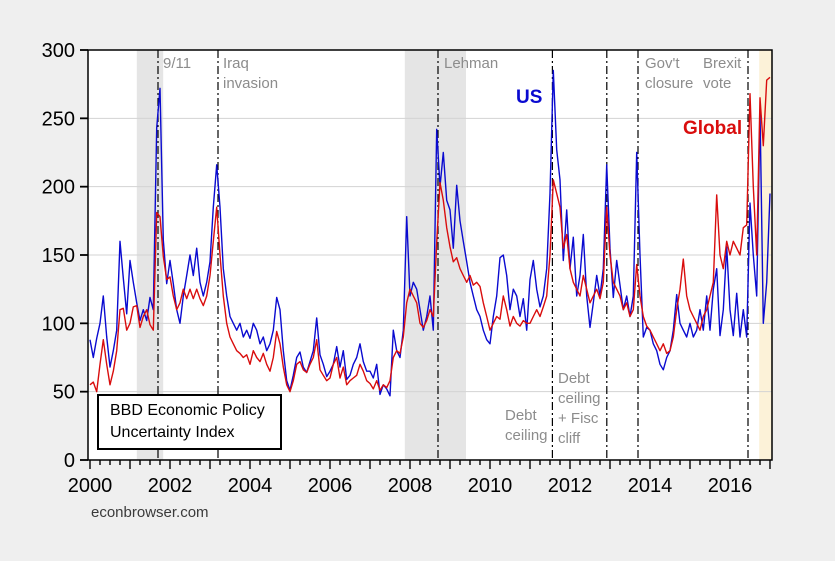 The height and width of the screenshot is (561, 835). What do you see at coordinates (251, 83) in the screenshot?
I see `annotation-line: invasion` at bounding box center [251, 83].